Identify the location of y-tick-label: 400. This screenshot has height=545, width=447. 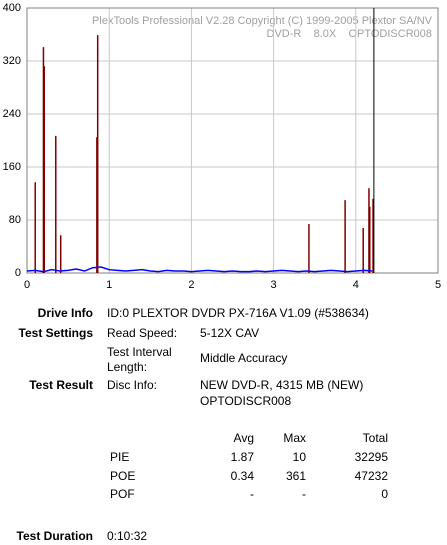
(12, 8).